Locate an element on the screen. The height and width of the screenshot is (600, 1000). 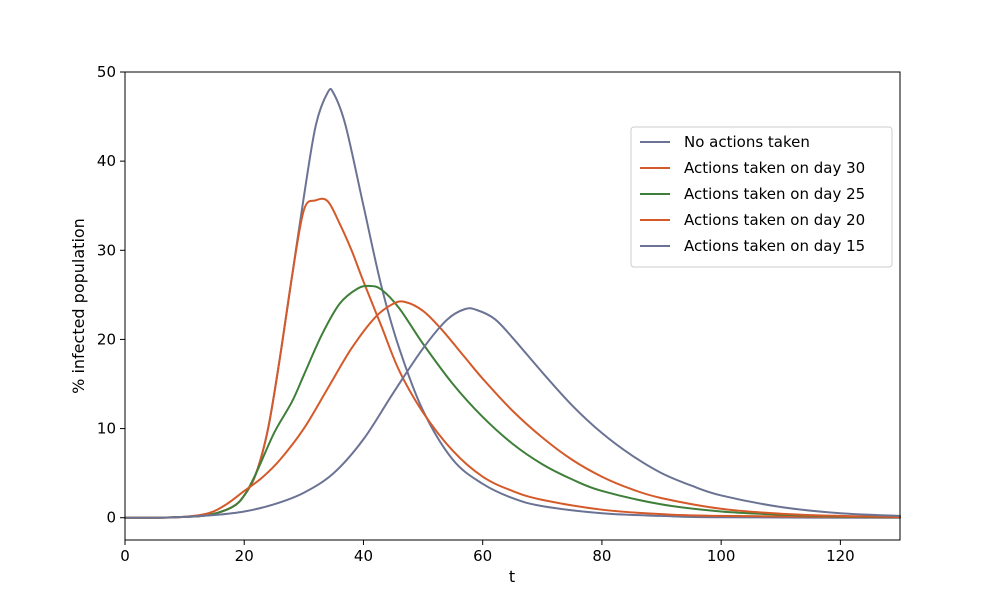
legend-label: Actions taken on day 15 is located at coordinates (774, 246).